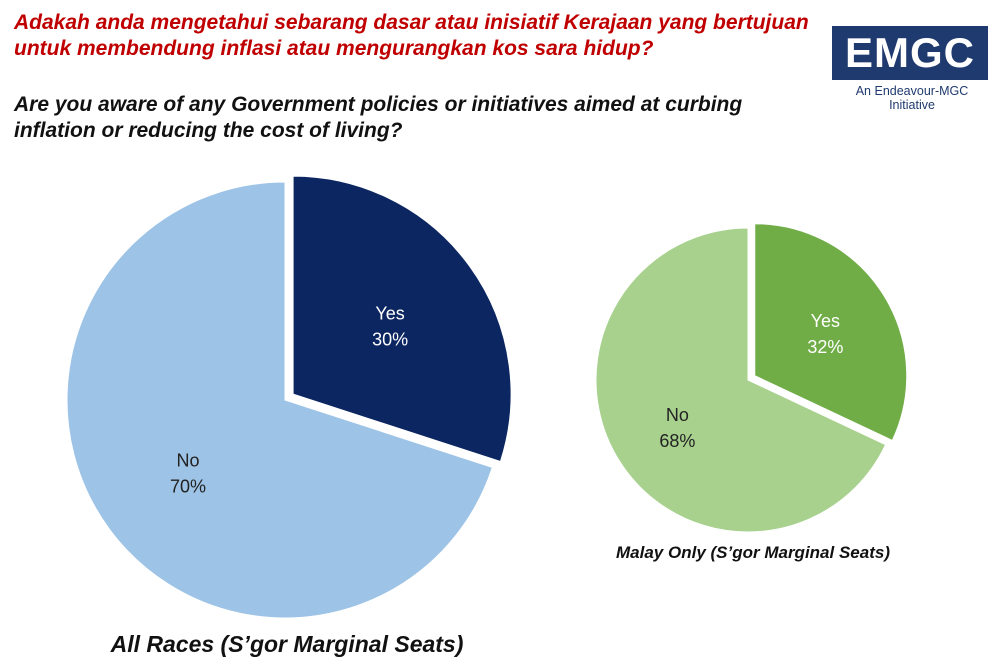 This screenshot has height=670, width=1000. I want to click on logo-tagline: An Endeavour-MGC Initiative, so click(912, 98).